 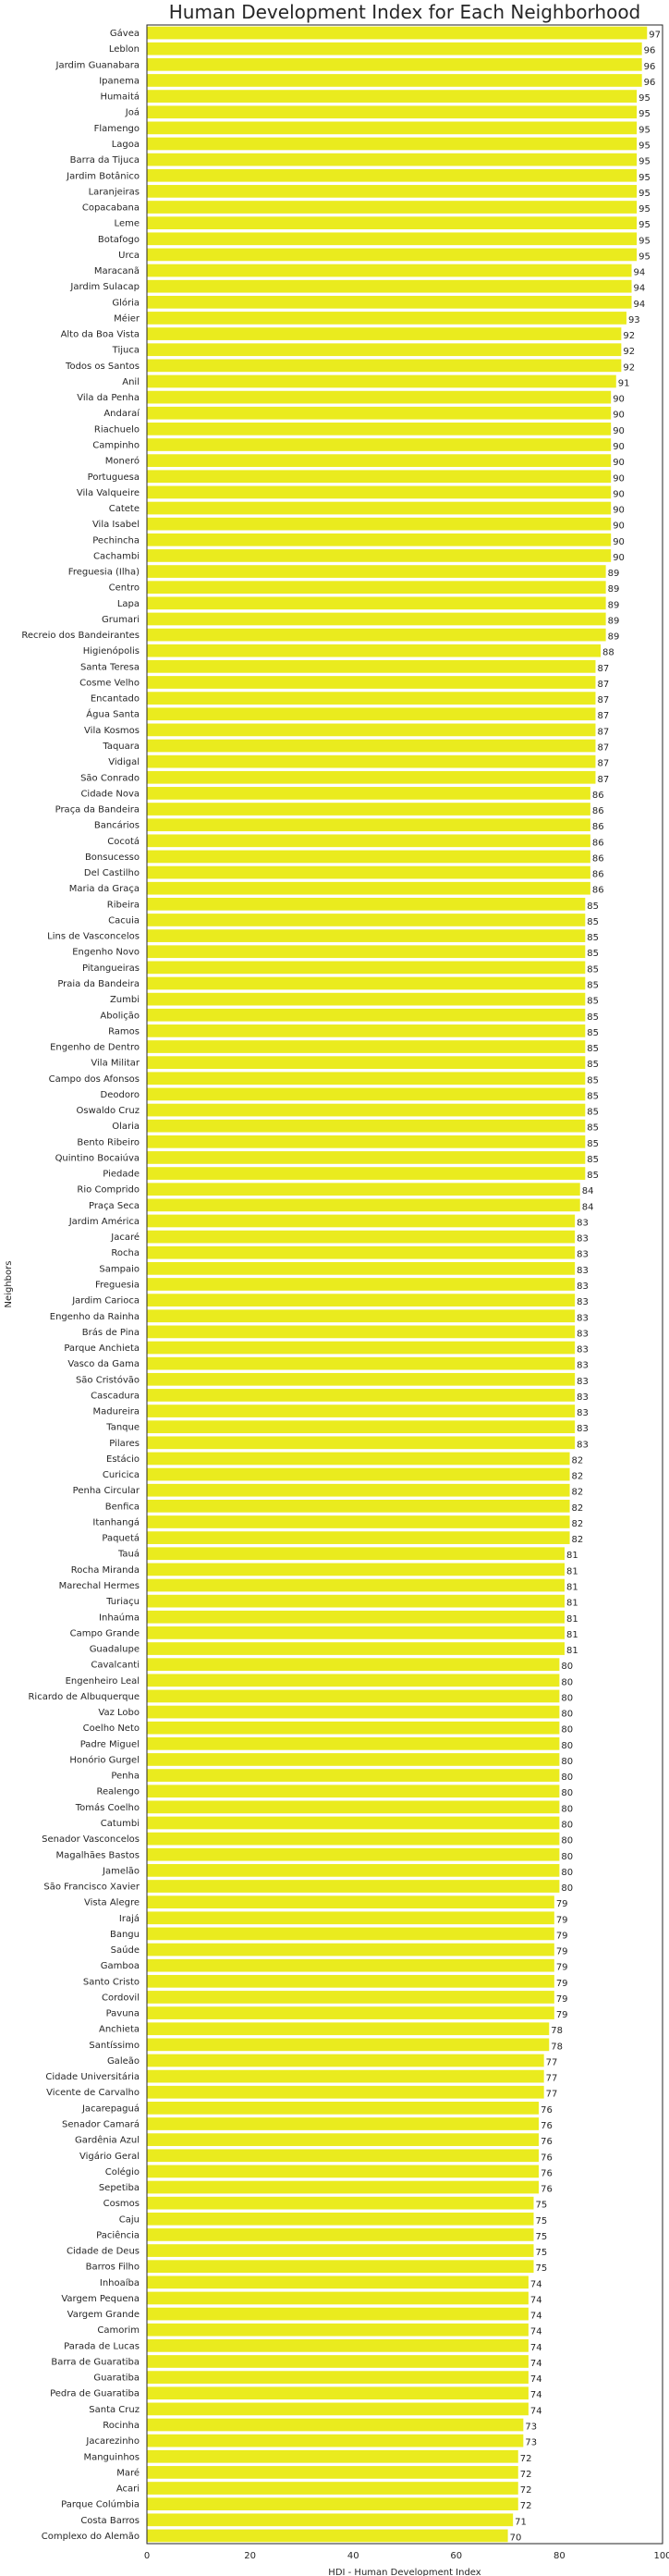 What do you see at coordinates (603, 780) in the screenshot?
I see `value-label: 87` at bounding box center [603, 780].